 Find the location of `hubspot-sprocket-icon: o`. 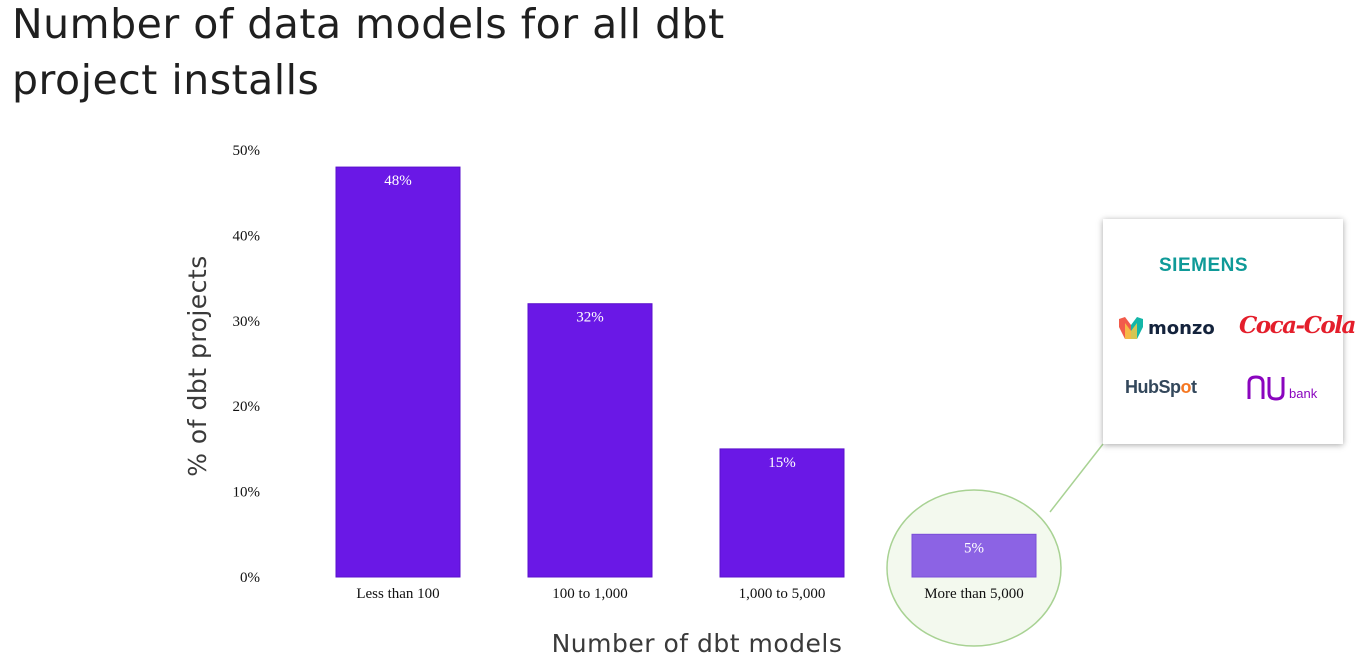

hubspot-sprocket-icon: o is located at coordinates (1186, 387).